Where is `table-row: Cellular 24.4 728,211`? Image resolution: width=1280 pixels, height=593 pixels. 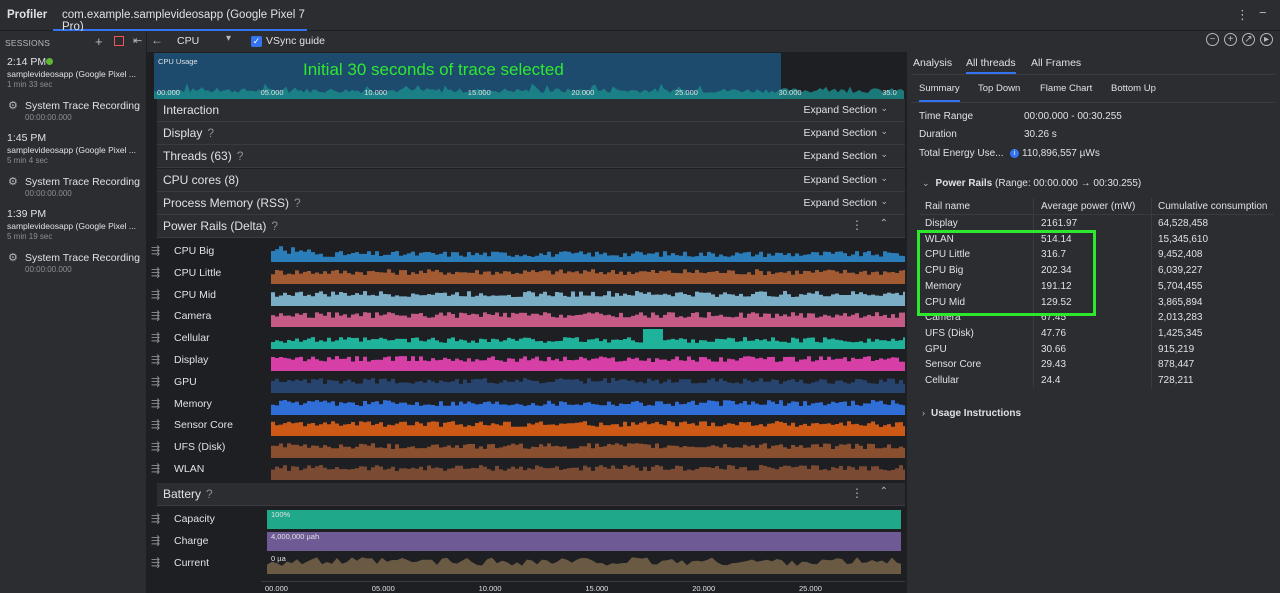
table-row: Cellular 24.4 728,211 is located at coordinates (1097, 381).